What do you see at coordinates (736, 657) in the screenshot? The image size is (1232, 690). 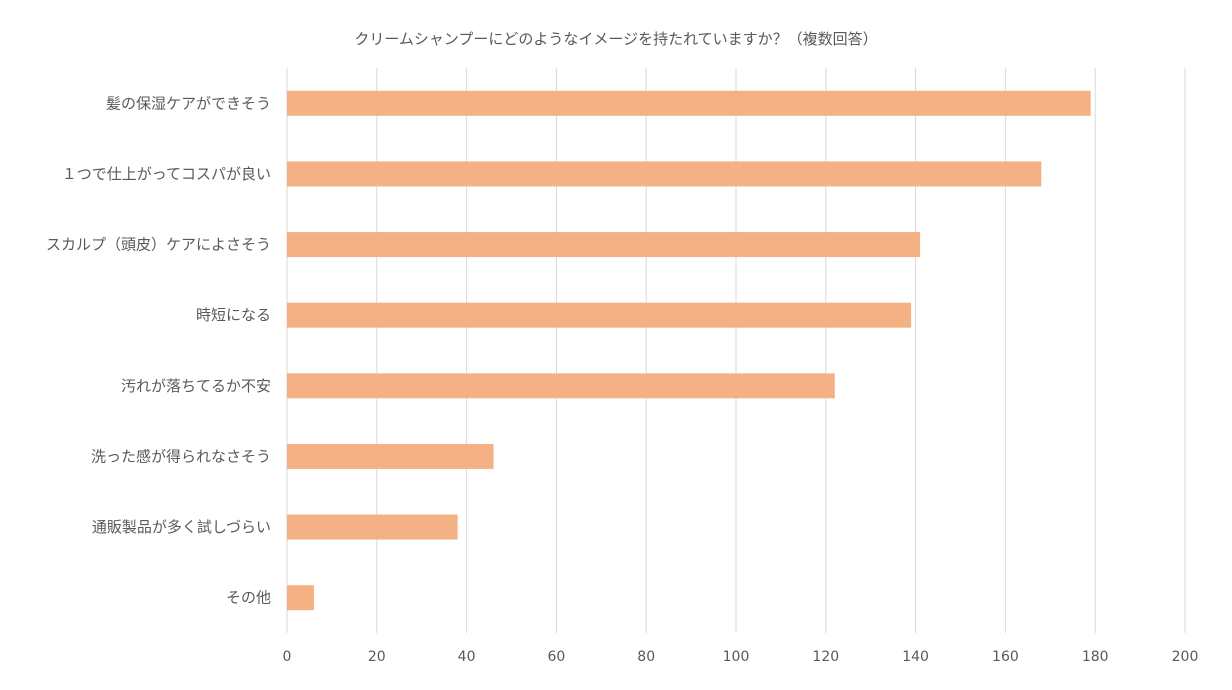 I see `x-tick-label: 100` at bounding box center [736, 657].